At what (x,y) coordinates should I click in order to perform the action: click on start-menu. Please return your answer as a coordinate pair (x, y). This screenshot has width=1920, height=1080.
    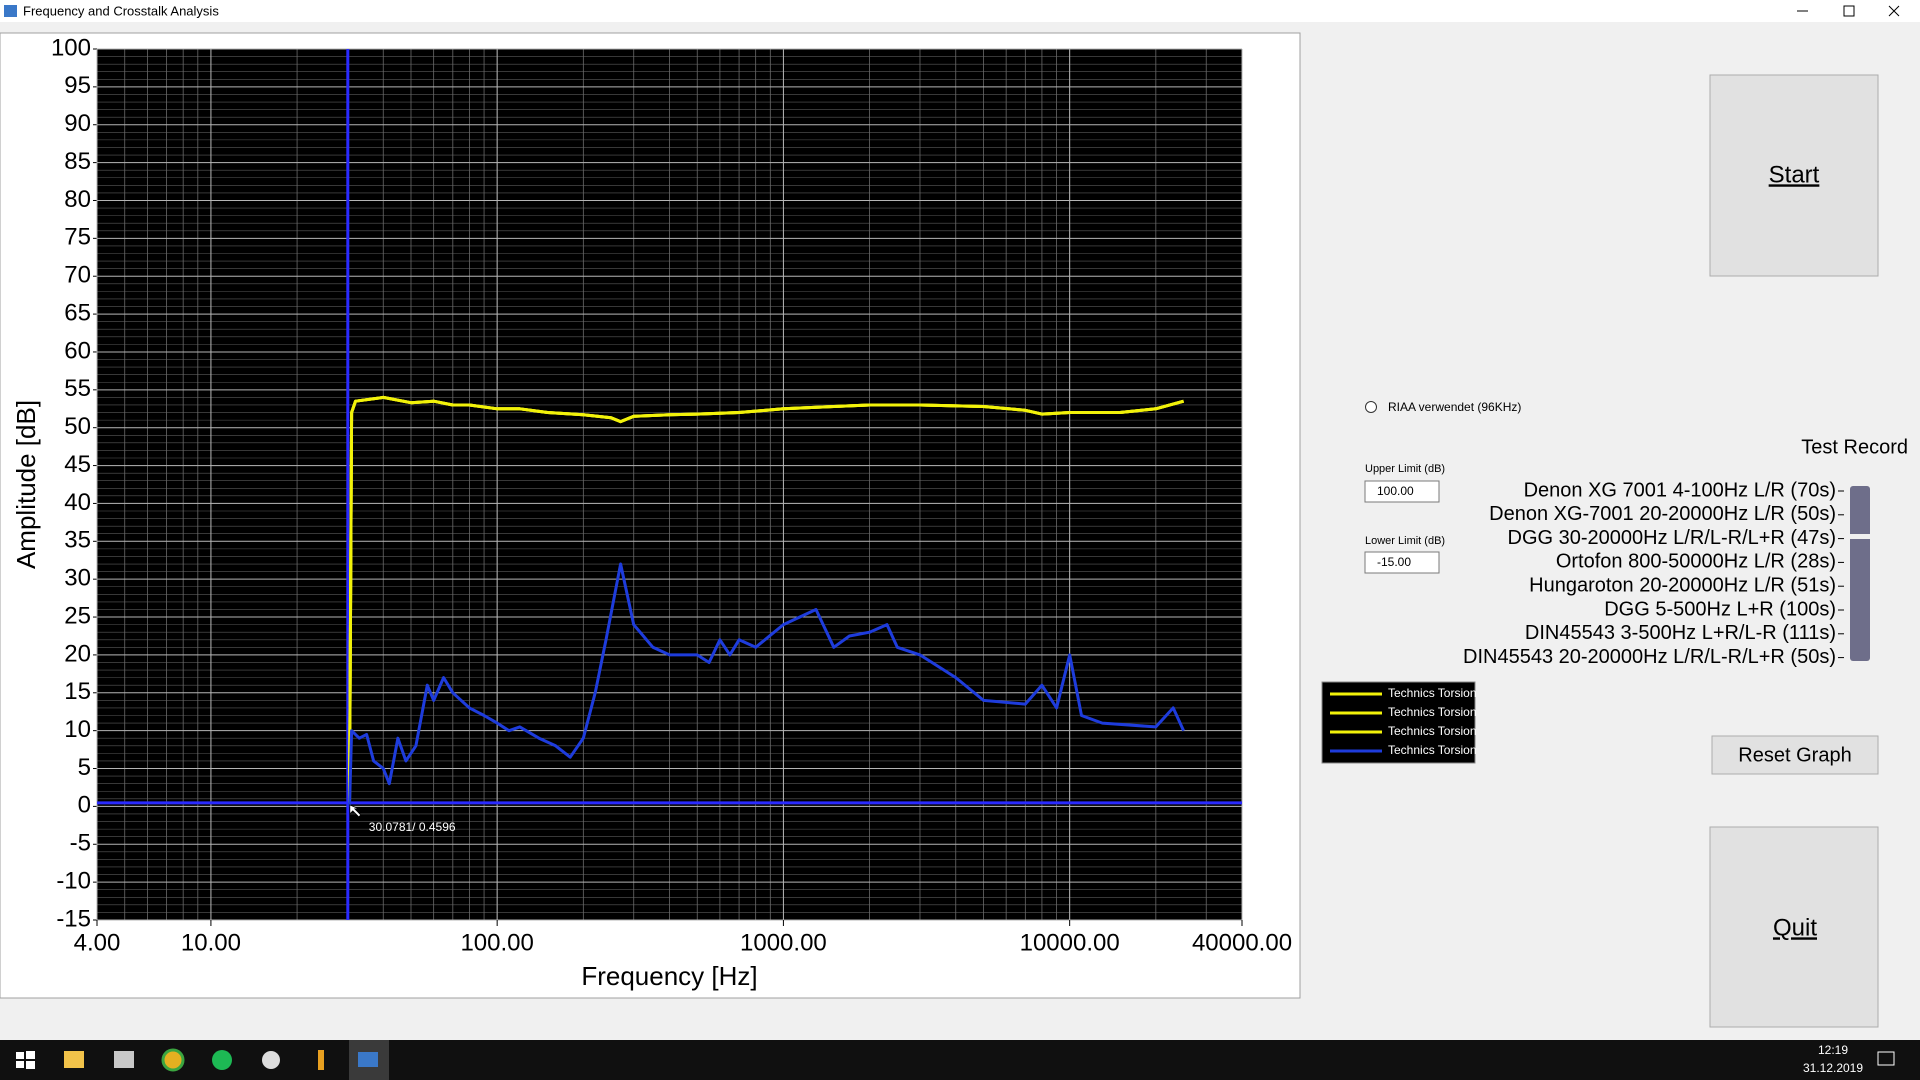
    Looking at the image, I should click on (25, 1060).